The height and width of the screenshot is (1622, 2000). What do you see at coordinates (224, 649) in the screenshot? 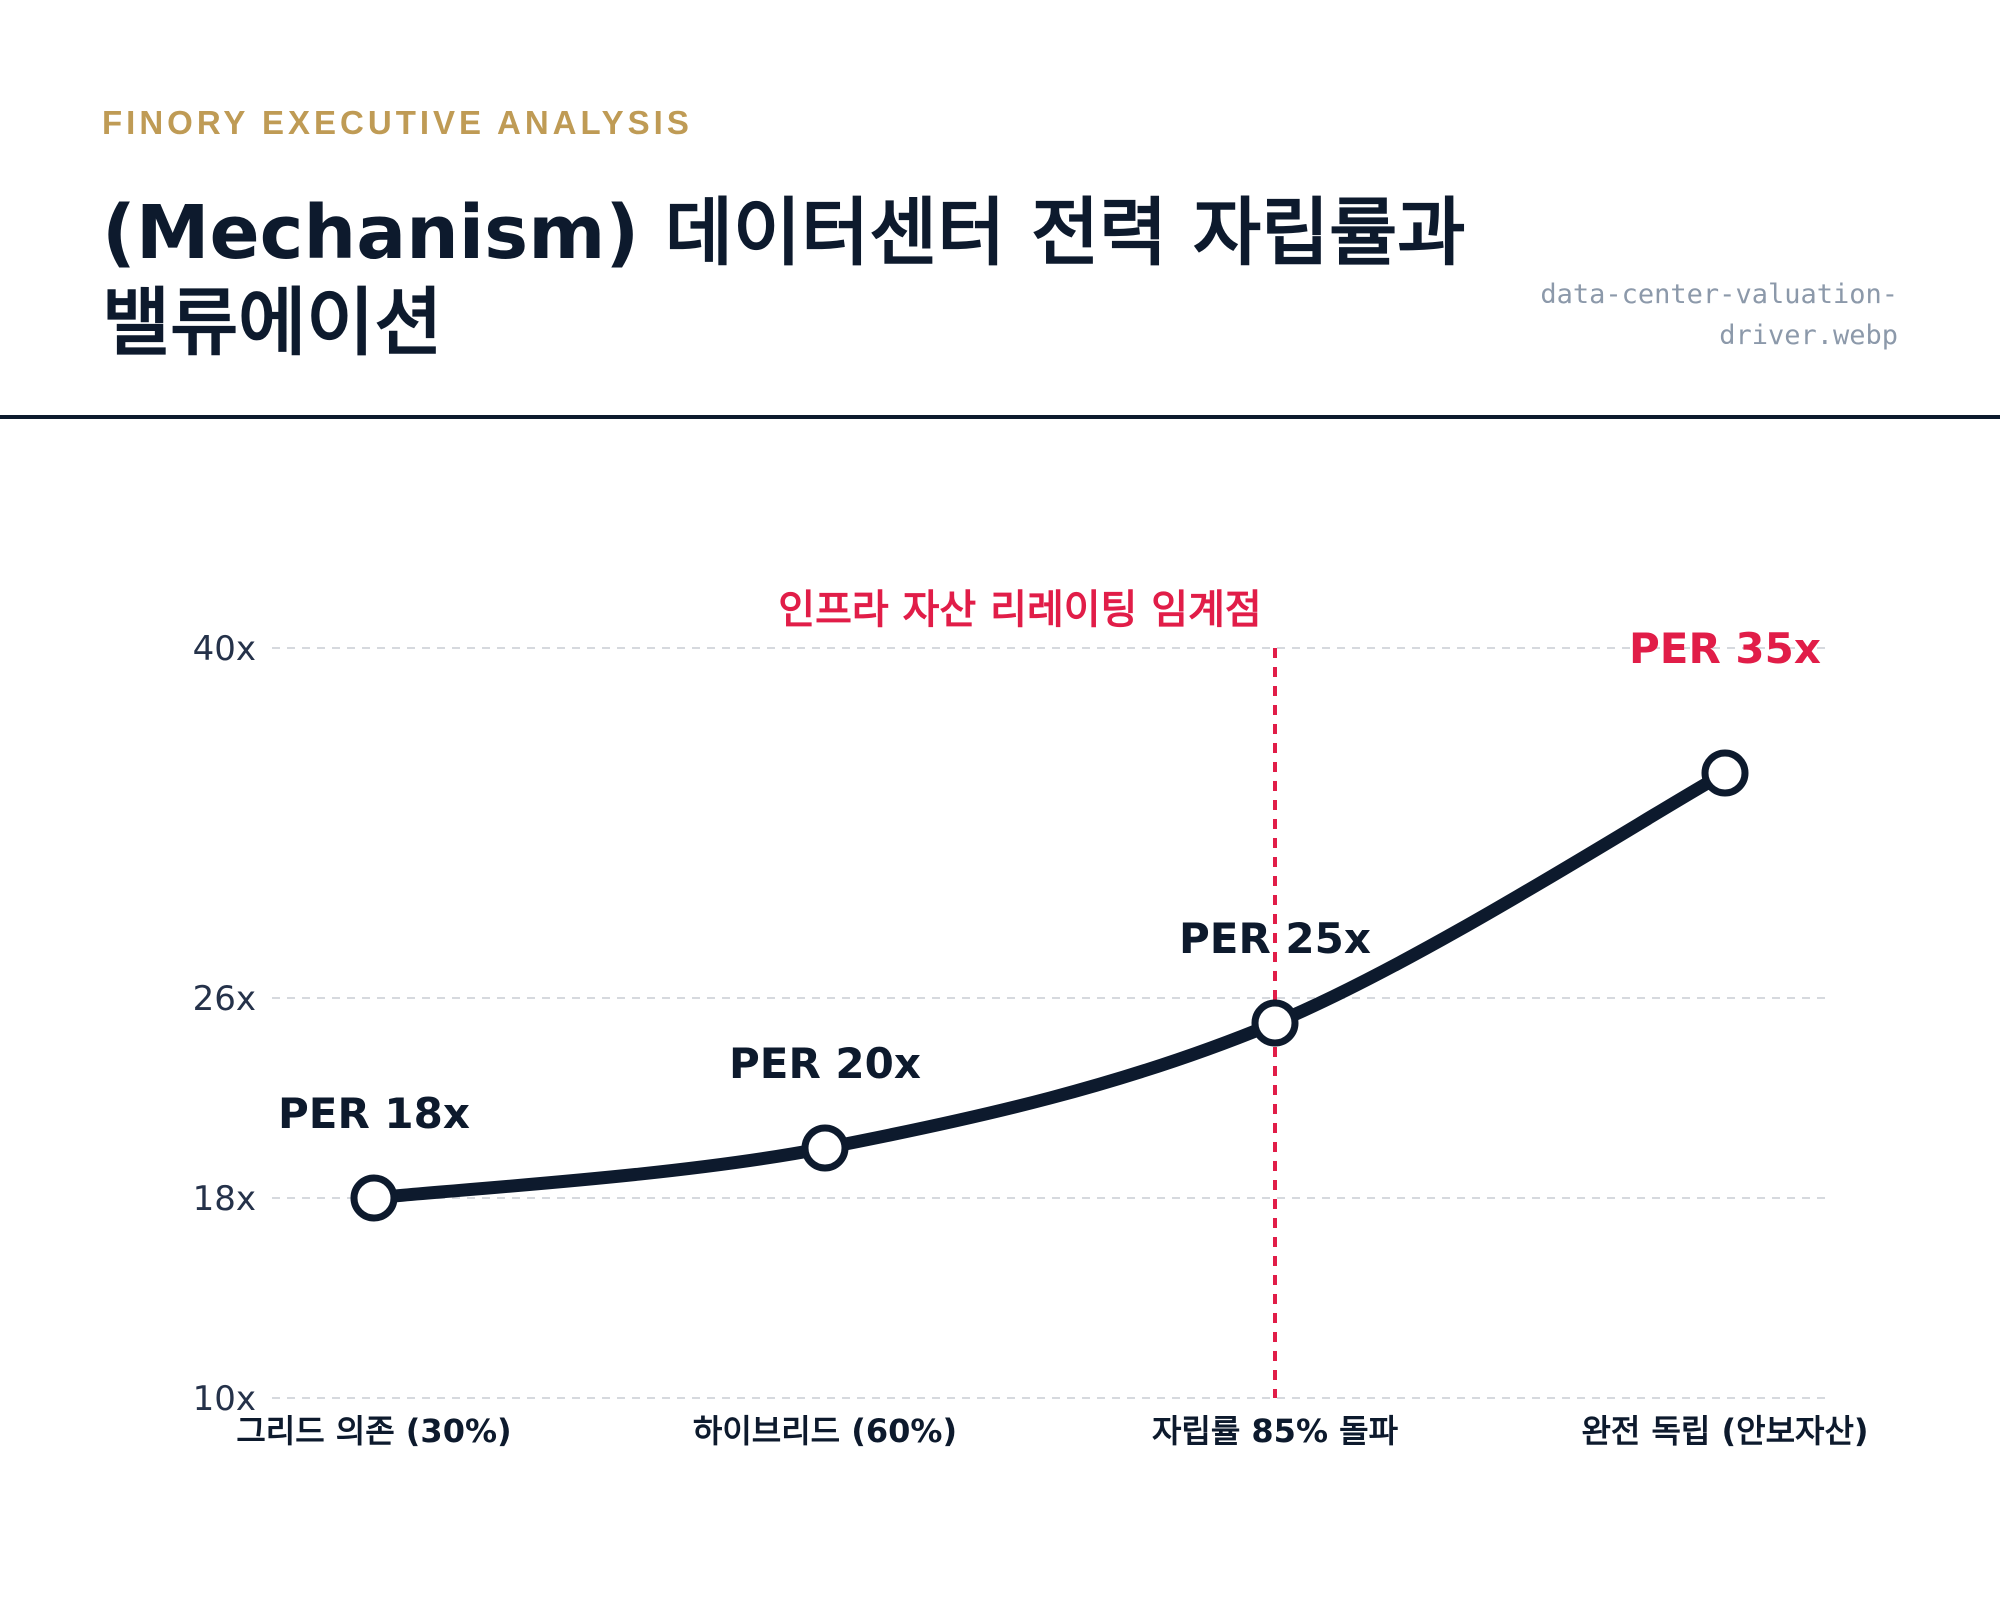
I see `y-tick-label: 40x` at bounding box center [224, 649].